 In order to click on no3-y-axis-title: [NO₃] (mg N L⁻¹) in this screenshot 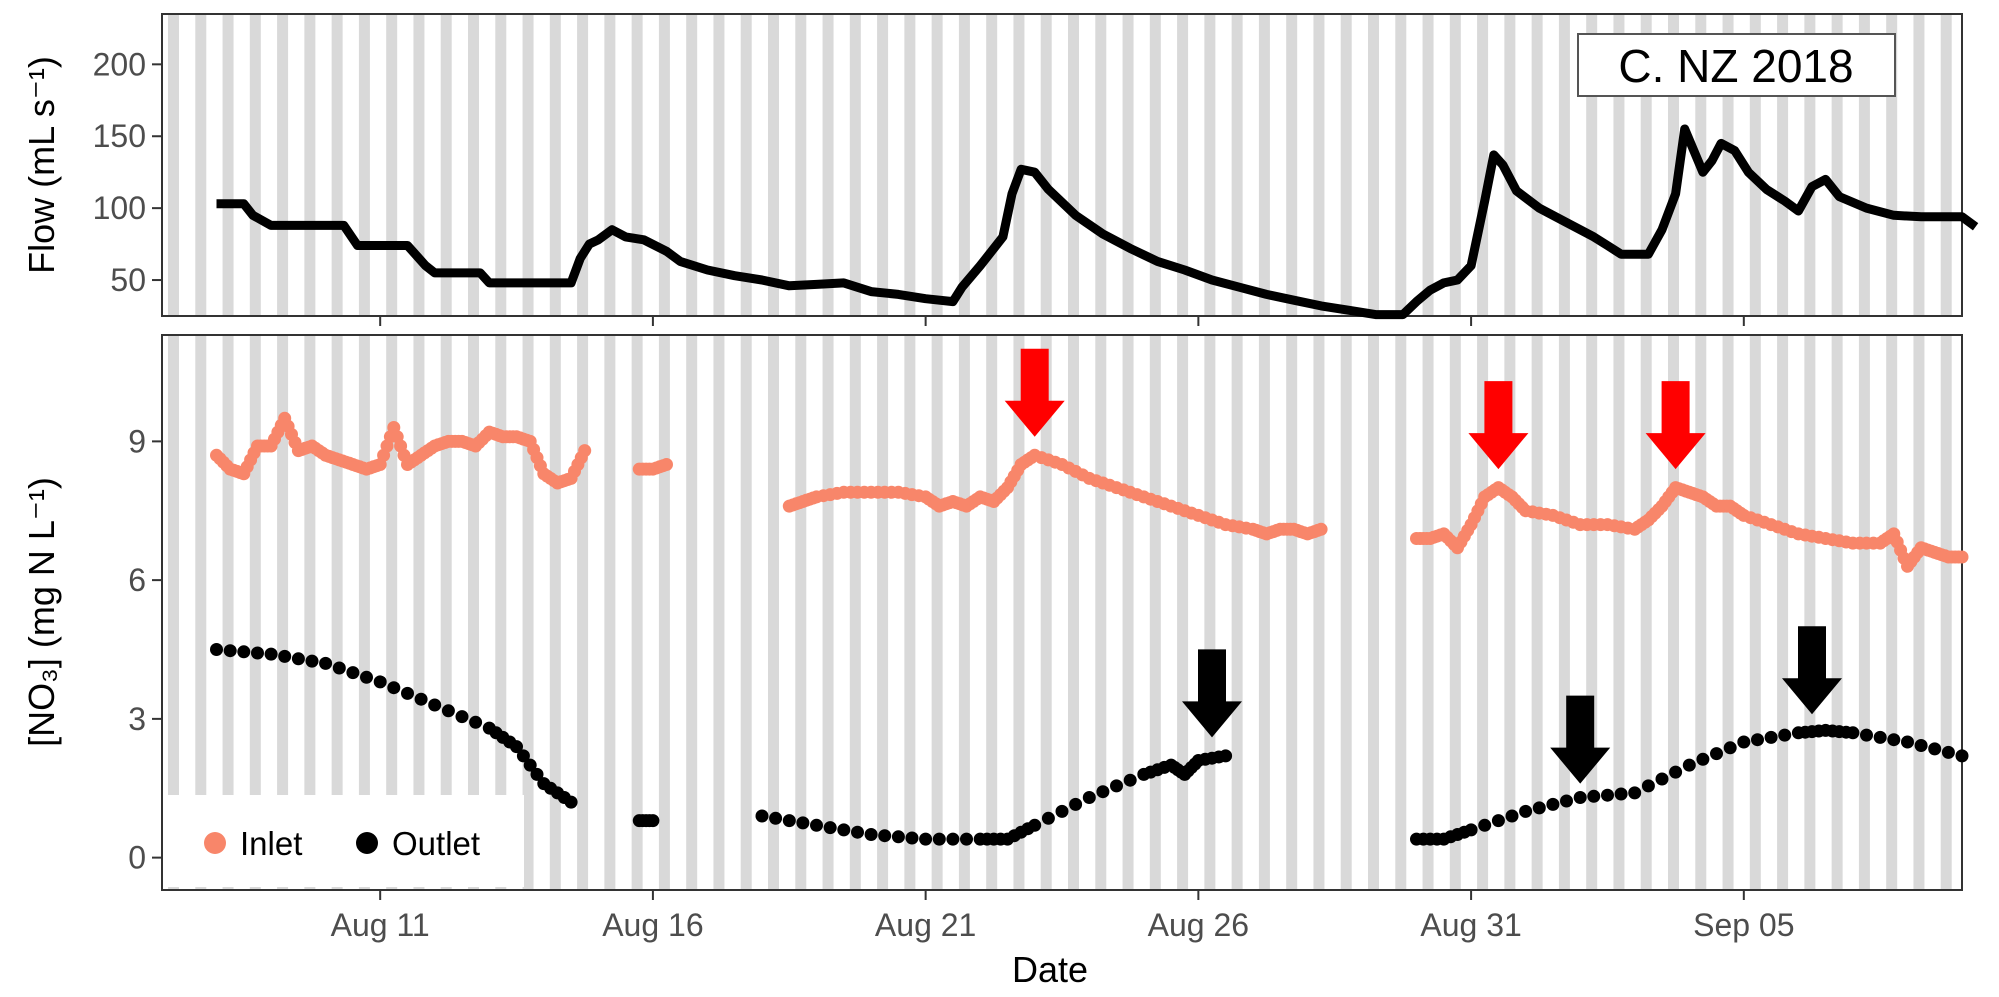, I will do `click(41, 612)`.